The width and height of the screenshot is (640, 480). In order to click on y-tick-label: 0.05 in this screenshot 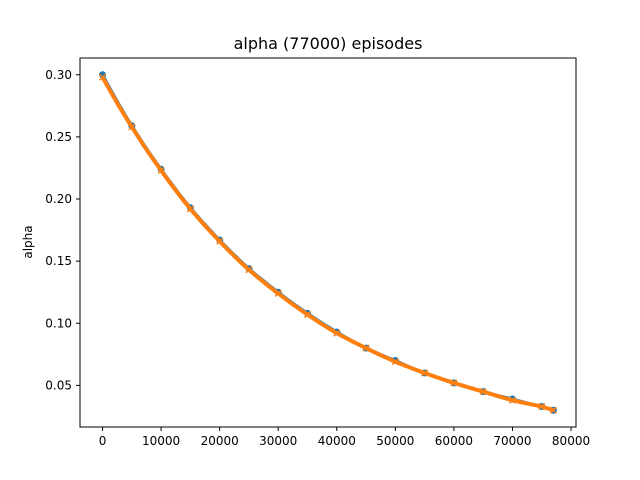, I will do `click(58, 385)`.